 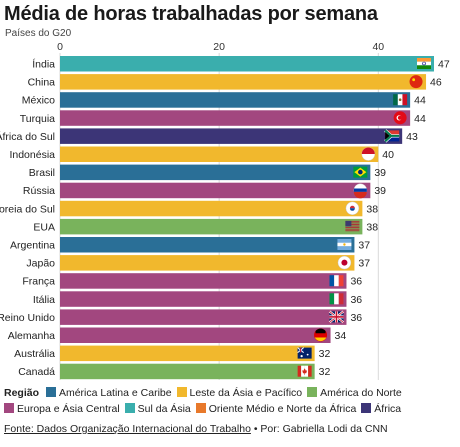 What do you see at coordinates (361, 393) in the screenshot?
I see `legend-label: América do Norte` at bounding box center [361, 393].